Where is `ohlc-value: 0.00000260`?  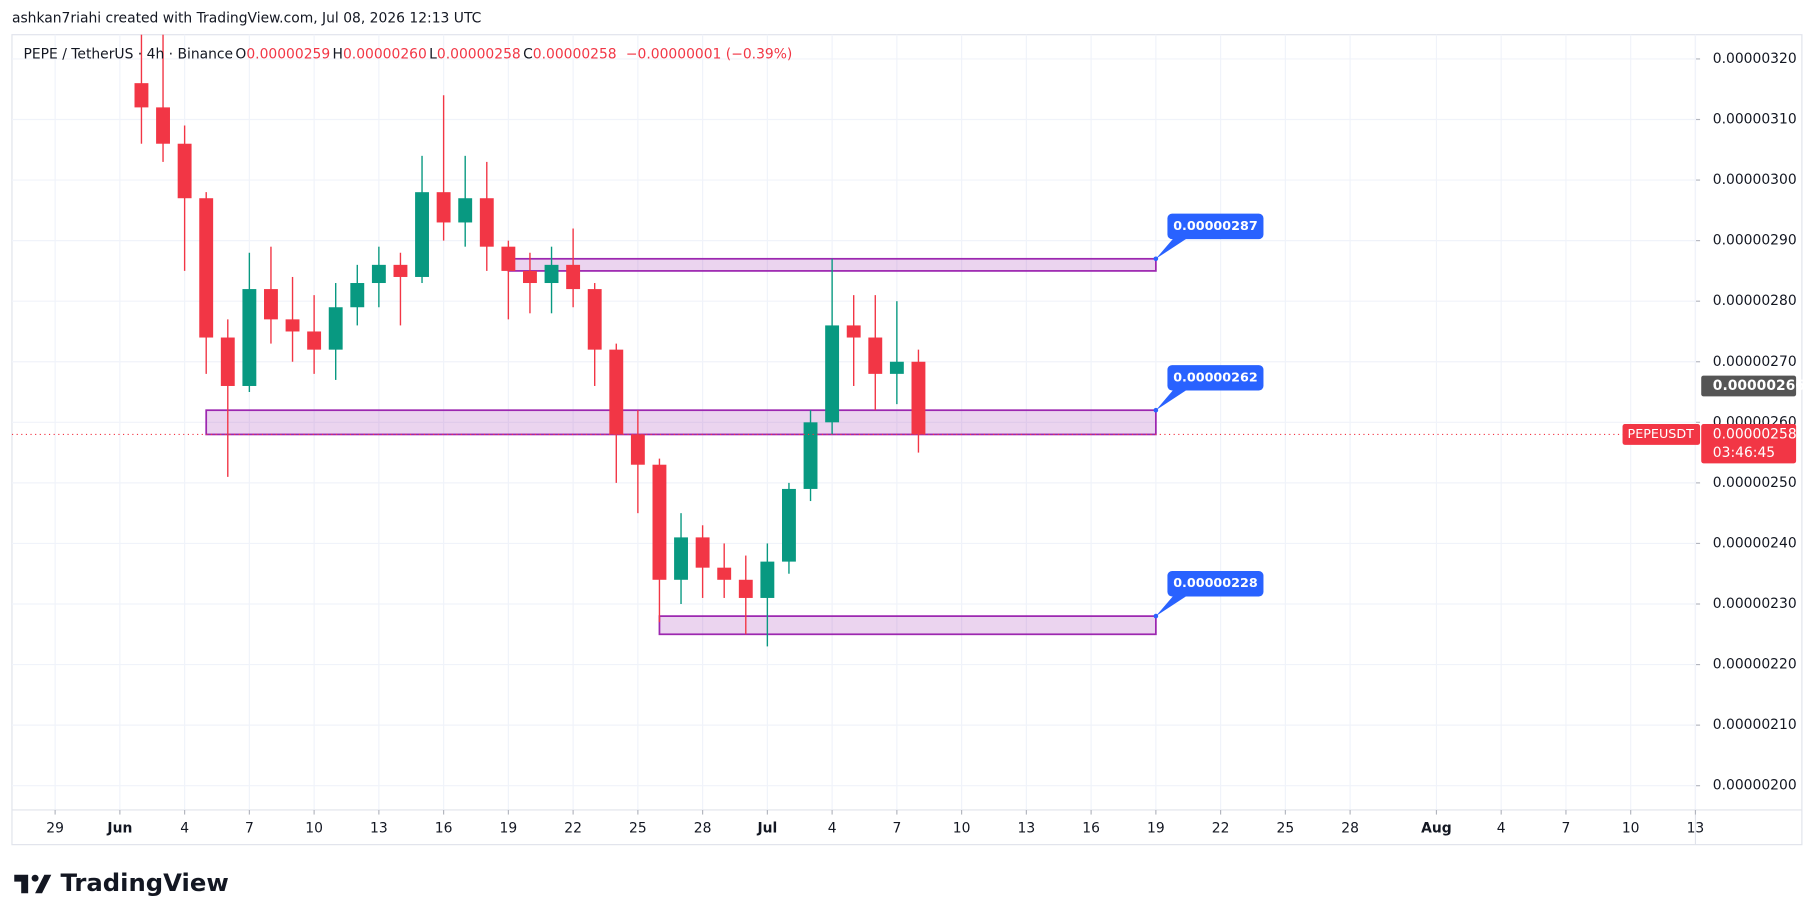 ohlc-value: 0.00000260 is located at coordinates (385, 54).